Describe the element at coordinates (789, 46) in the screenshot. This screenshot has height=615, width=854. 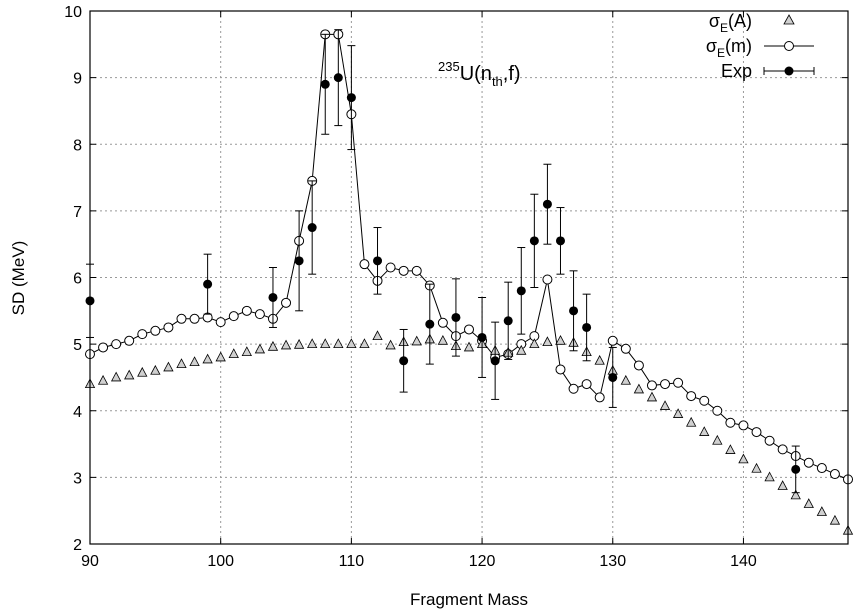
I see `legend-open-circle-marker` at that location.